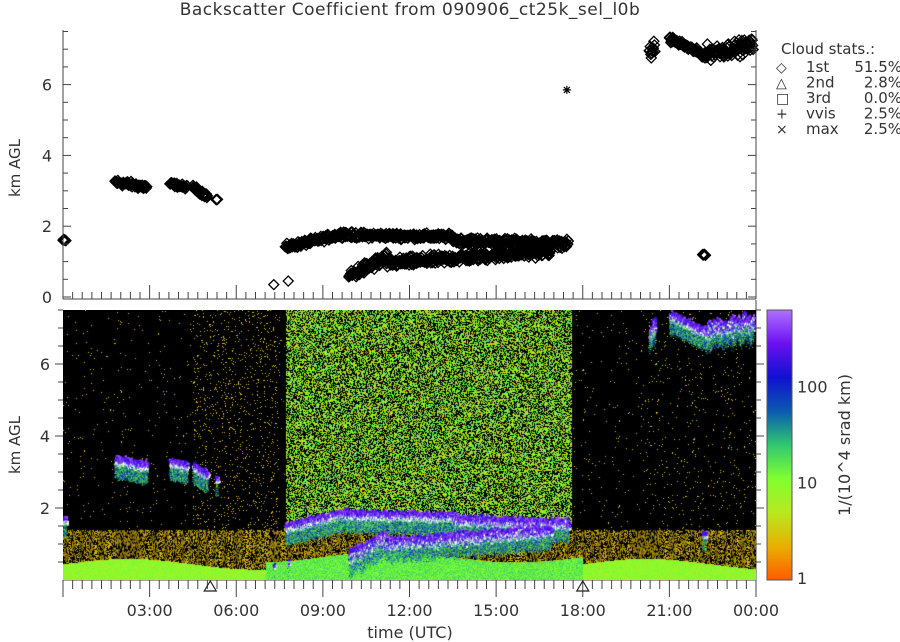  What do you see at coordinates (812, 387) in the screenshot?
I see `colorbar-tick-label: 100` at bounding box center [812, 387].